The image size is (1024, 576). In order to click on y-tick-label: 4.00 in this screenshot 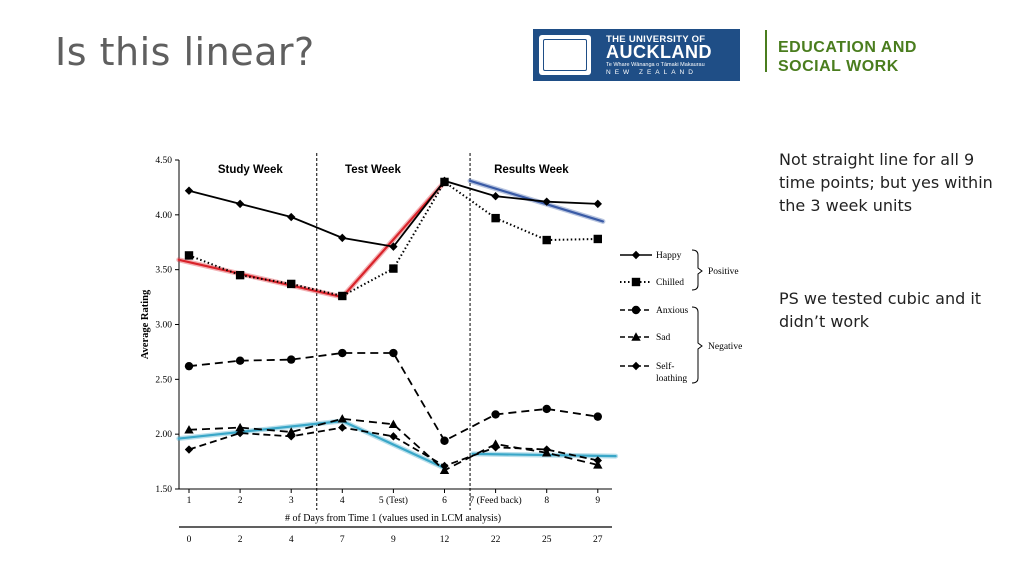, I will do `click(163, 216)`.